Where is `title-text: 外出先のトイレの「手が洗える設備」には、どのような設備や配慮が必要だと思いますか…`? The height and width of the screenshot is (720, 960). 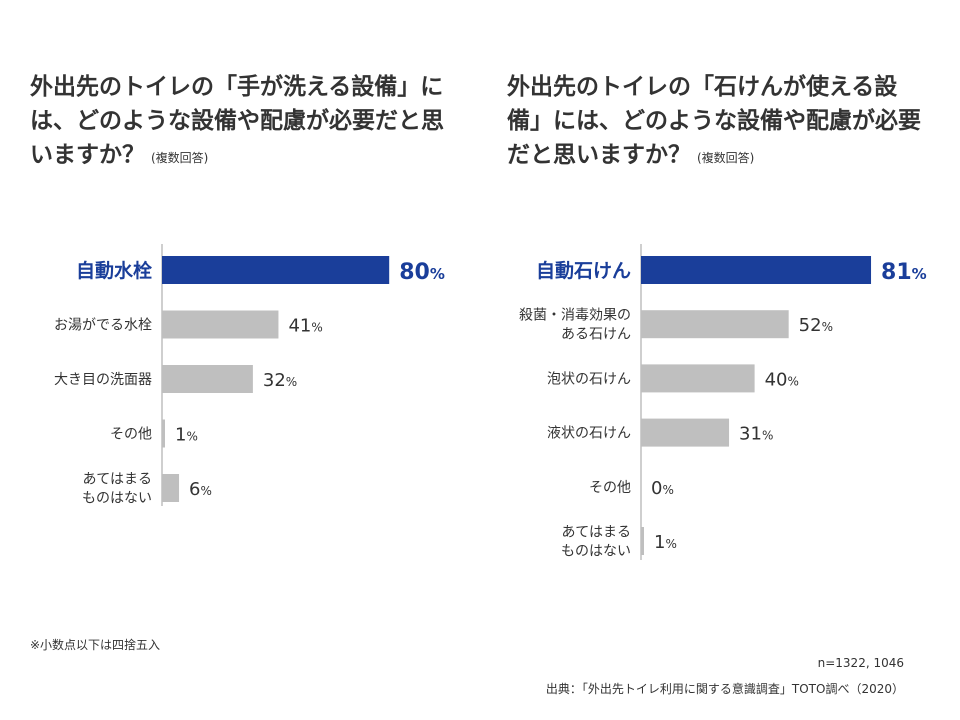
title-text: 外出先のトイレの「手が洗える設備」には、どのような設備や配慮が必要だと思いますか… is located at coordinates (237, 121).